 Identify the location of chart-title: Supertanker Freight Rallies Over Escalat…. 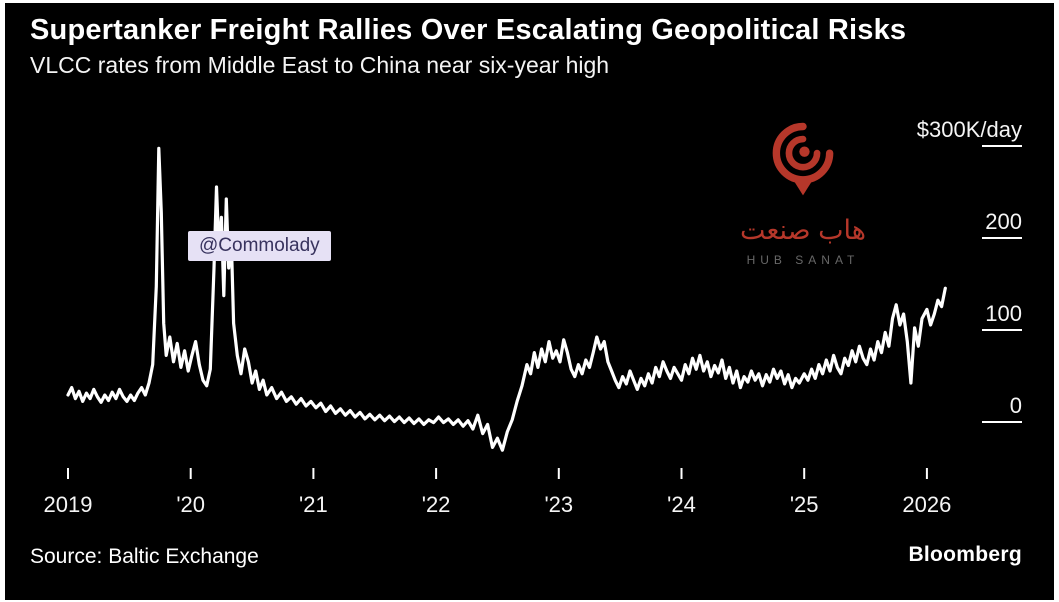
(468, 30).